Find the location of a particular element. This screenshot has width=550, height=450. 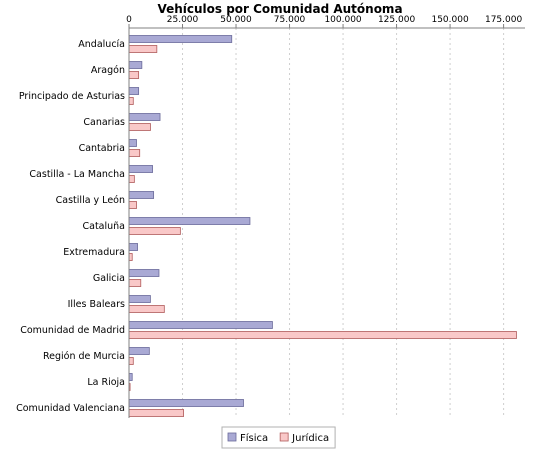

legend: Física Jurídica is located at coordinates (278, 437).